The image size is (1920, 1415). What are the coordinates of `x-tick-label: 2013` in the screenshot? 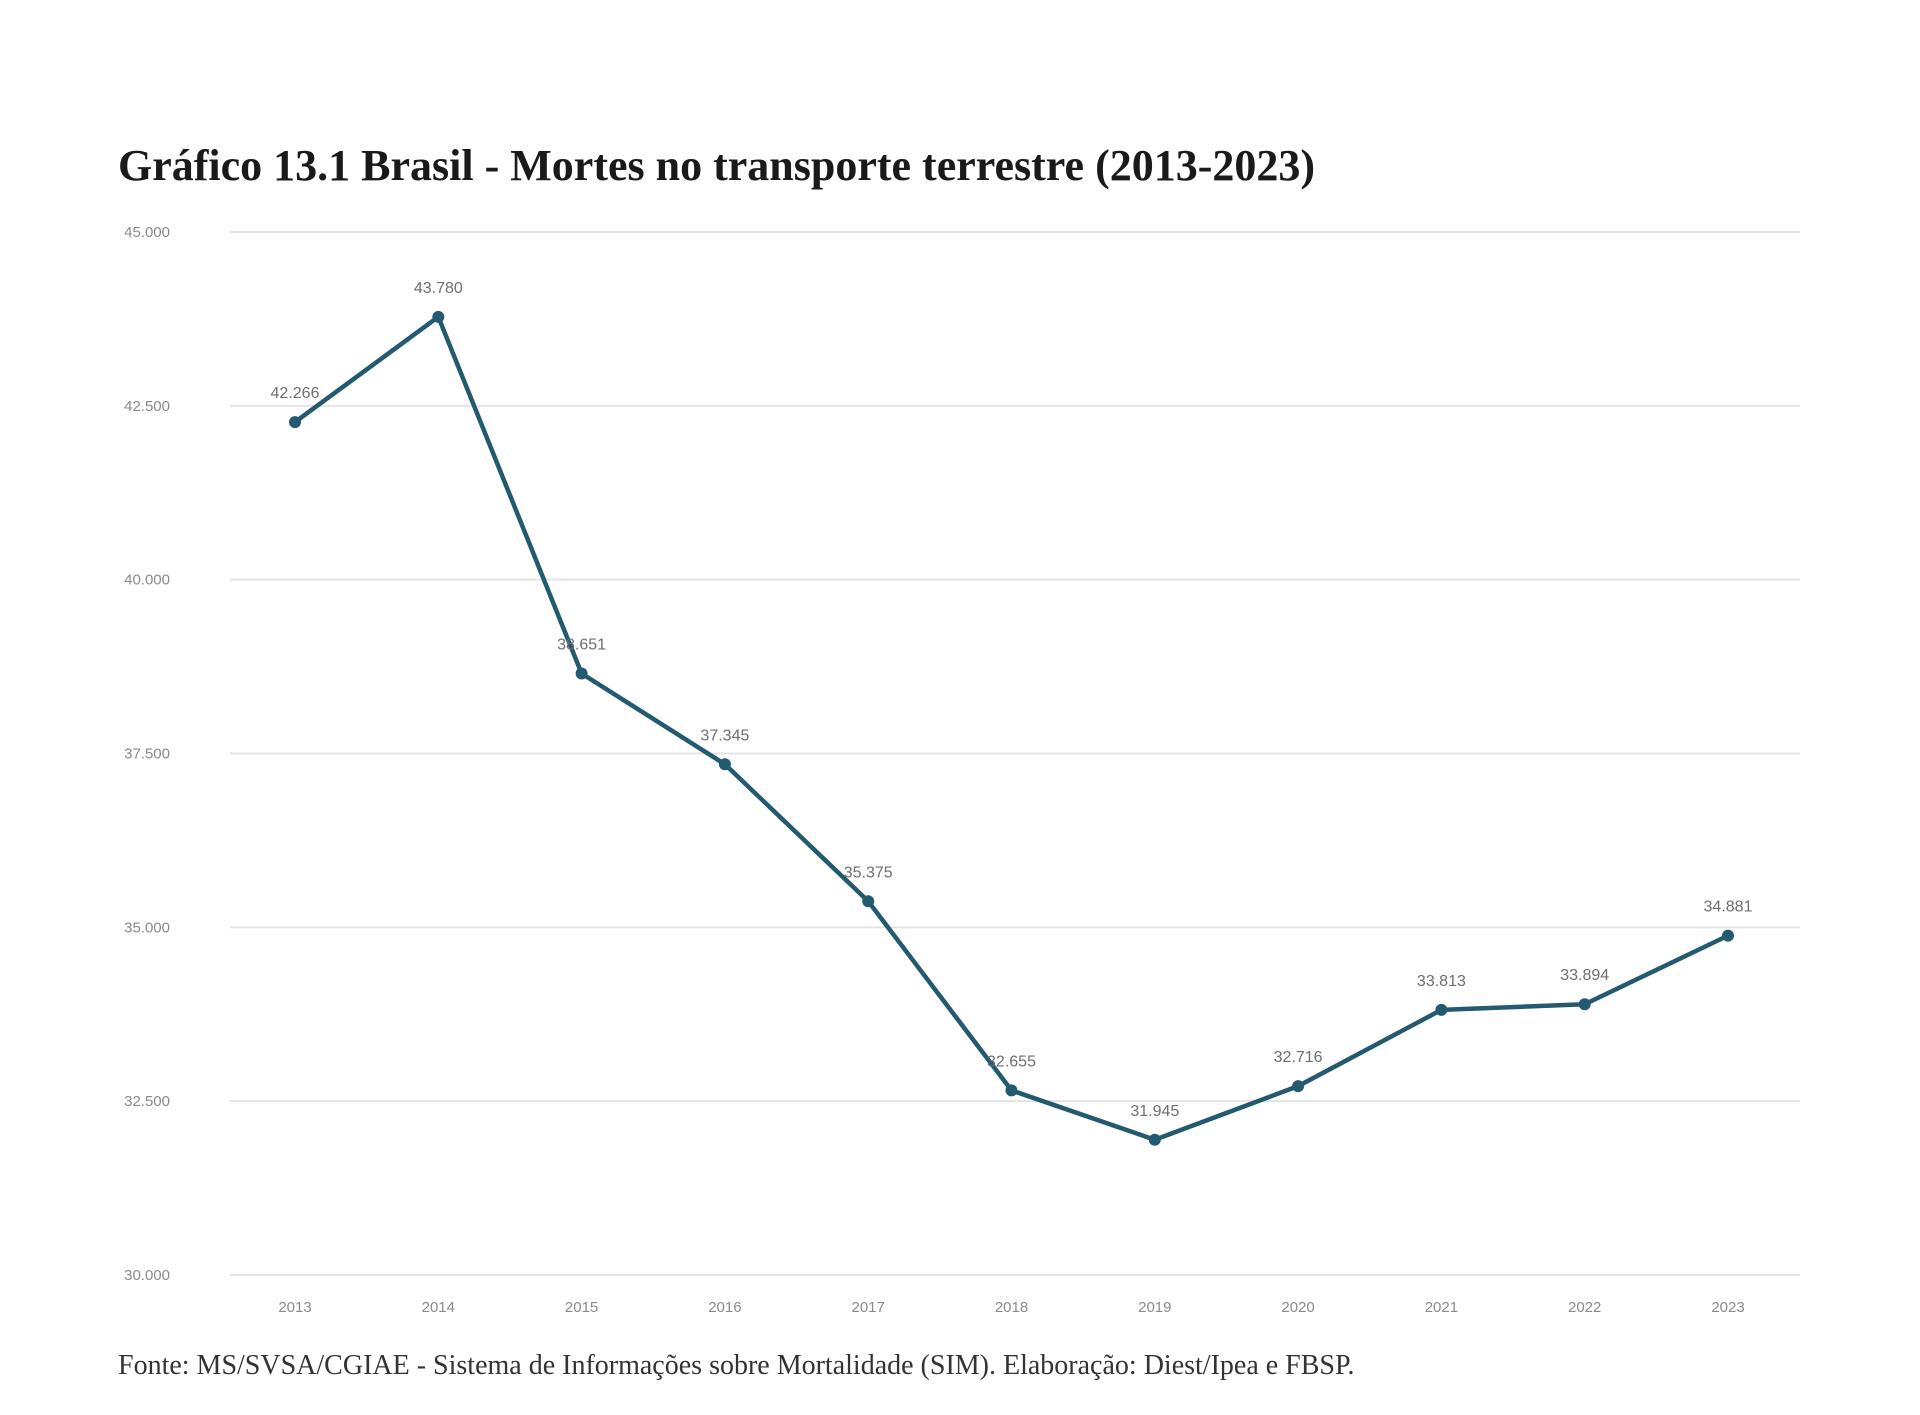 It's located at (294, 1307).